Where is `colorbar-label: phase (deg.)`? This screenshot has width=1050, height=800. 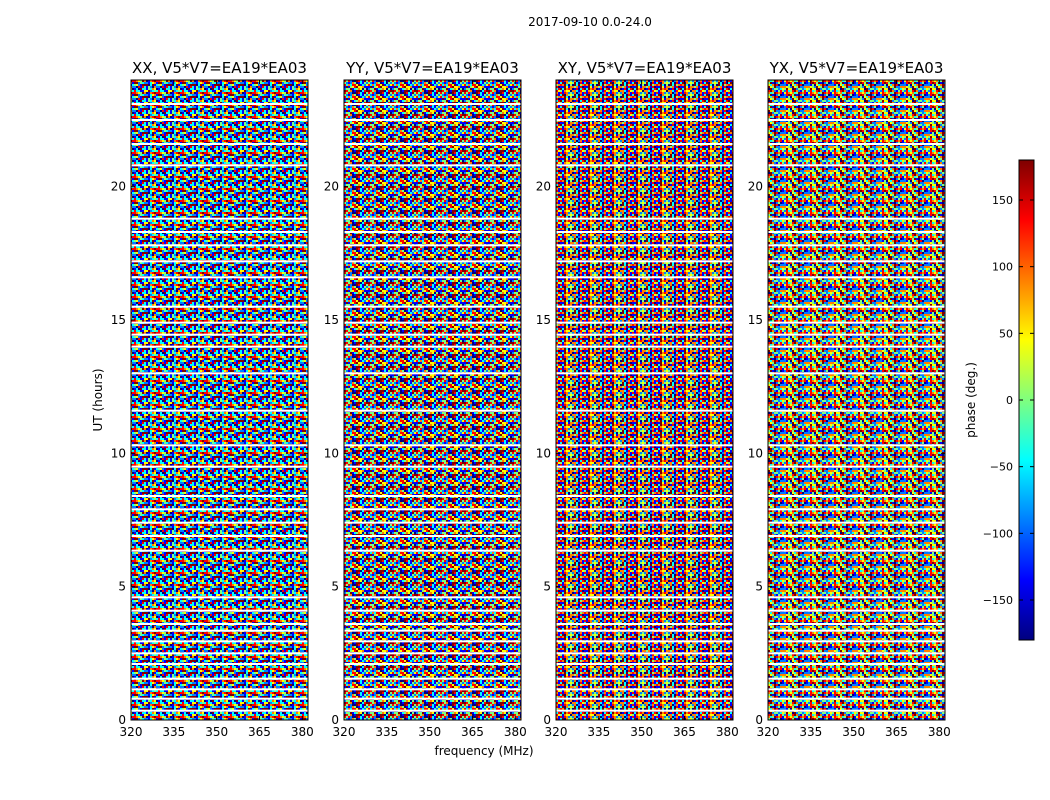
colorbar-label: phase (deg.) is located at coordinates (971, 400).